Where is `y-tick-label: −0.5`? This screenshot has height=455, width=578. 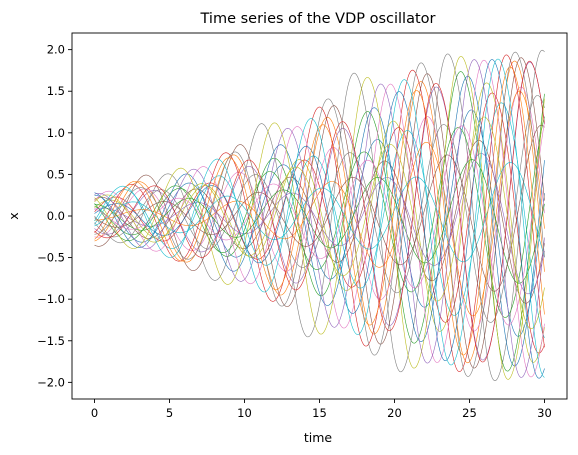
y-tick-label: −0.5 is located at coordinates (51, 258).